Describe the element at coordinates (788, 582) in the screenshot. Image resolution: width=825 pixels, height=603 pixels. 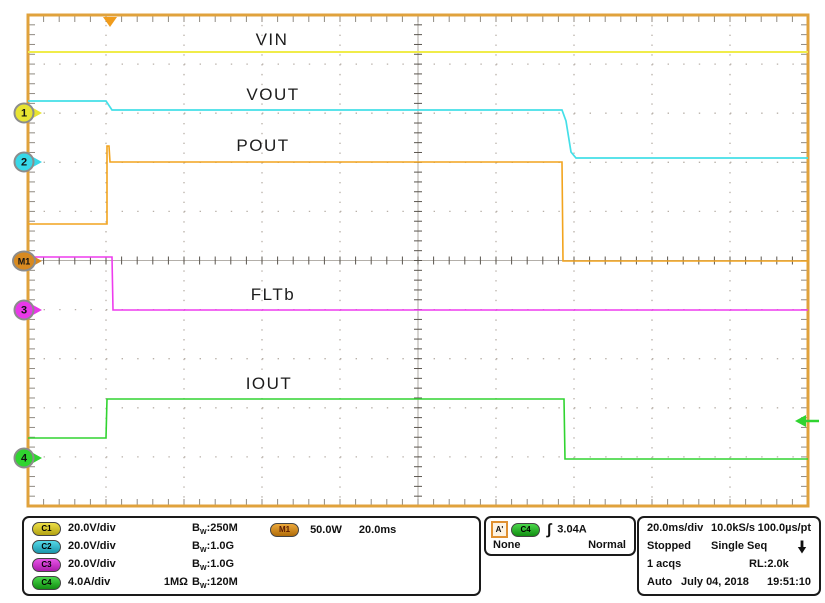
I see `time-value: 19:51:10` at that location.